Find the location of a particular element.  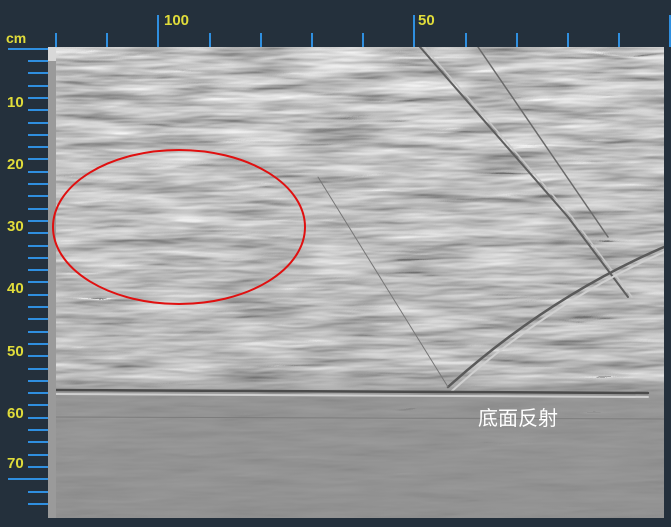

h-axis-label-50: 50 is located at coordinates (426, 20).